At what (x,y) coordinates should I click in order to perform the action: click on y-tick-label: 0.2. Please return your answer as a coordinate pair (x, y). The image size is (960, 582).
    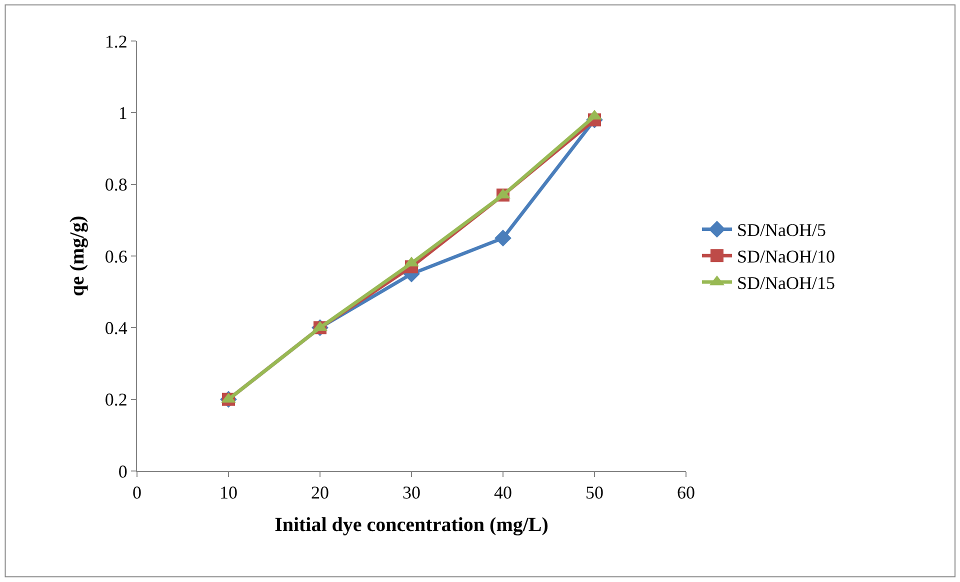
    Looking at the image, I should click on (116, 400).